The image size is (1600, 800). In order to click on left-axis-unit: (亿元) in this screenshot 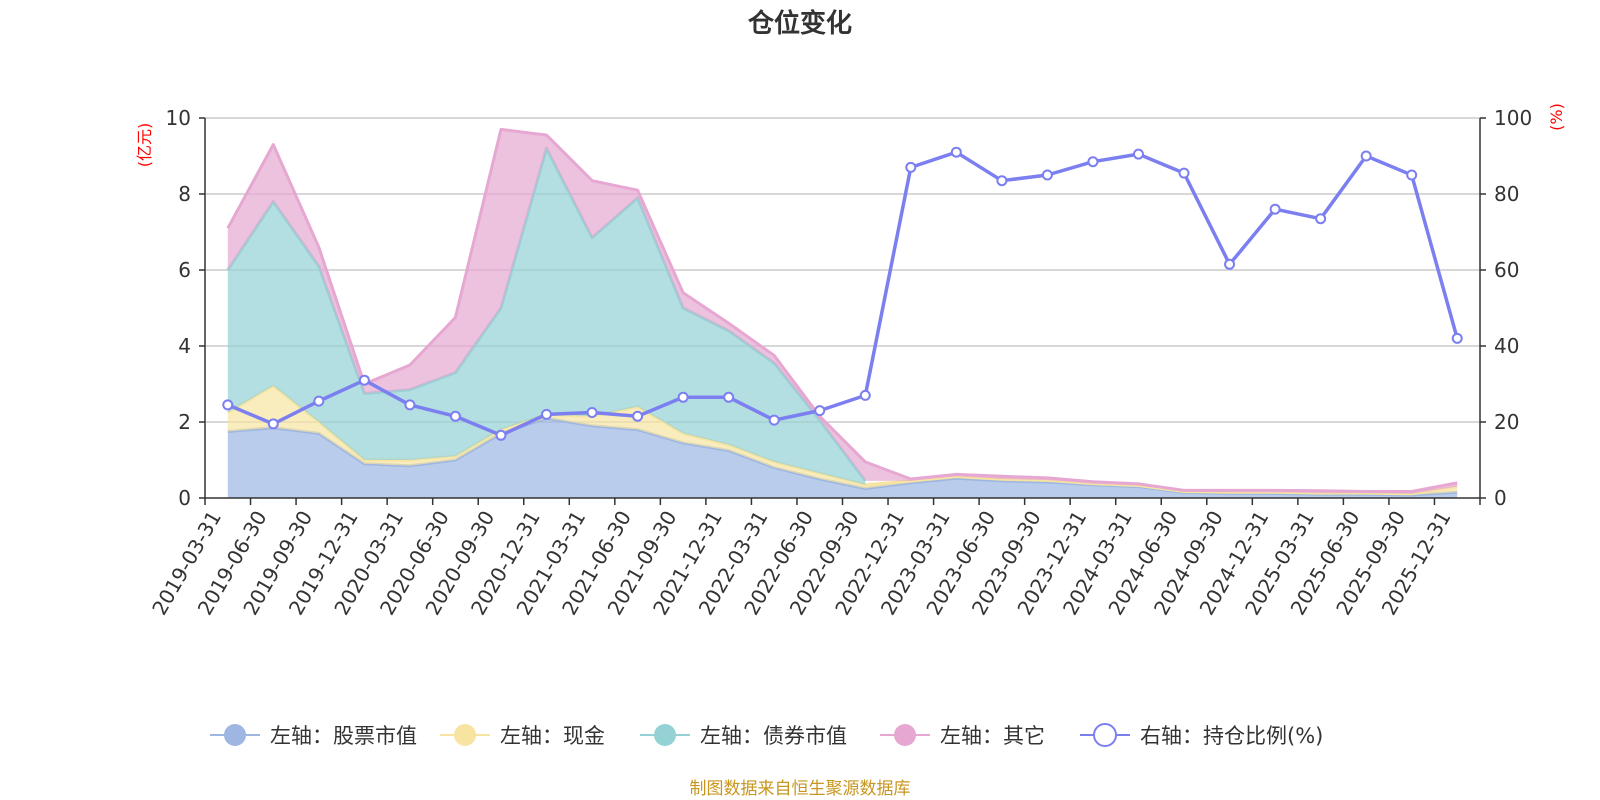, I will do `click(144, 145)`.